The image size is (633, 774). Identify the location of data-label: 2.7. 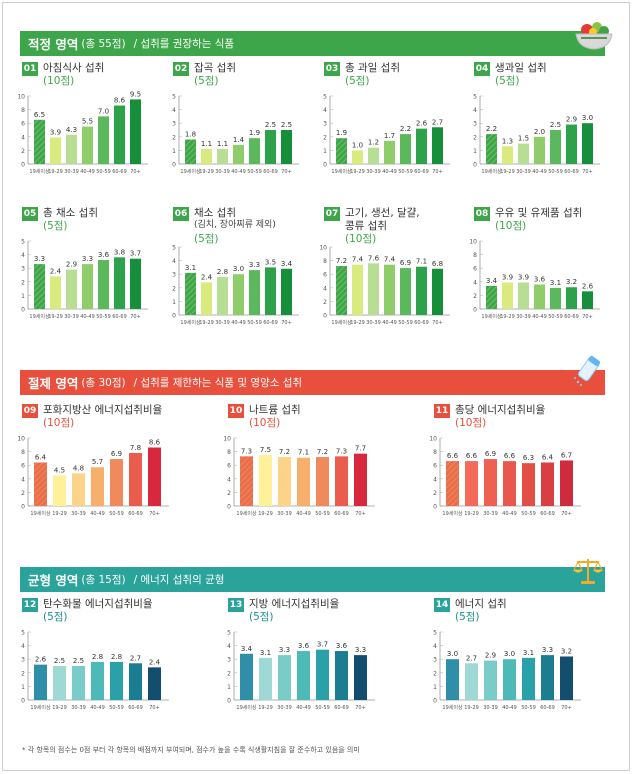
(437, 122).